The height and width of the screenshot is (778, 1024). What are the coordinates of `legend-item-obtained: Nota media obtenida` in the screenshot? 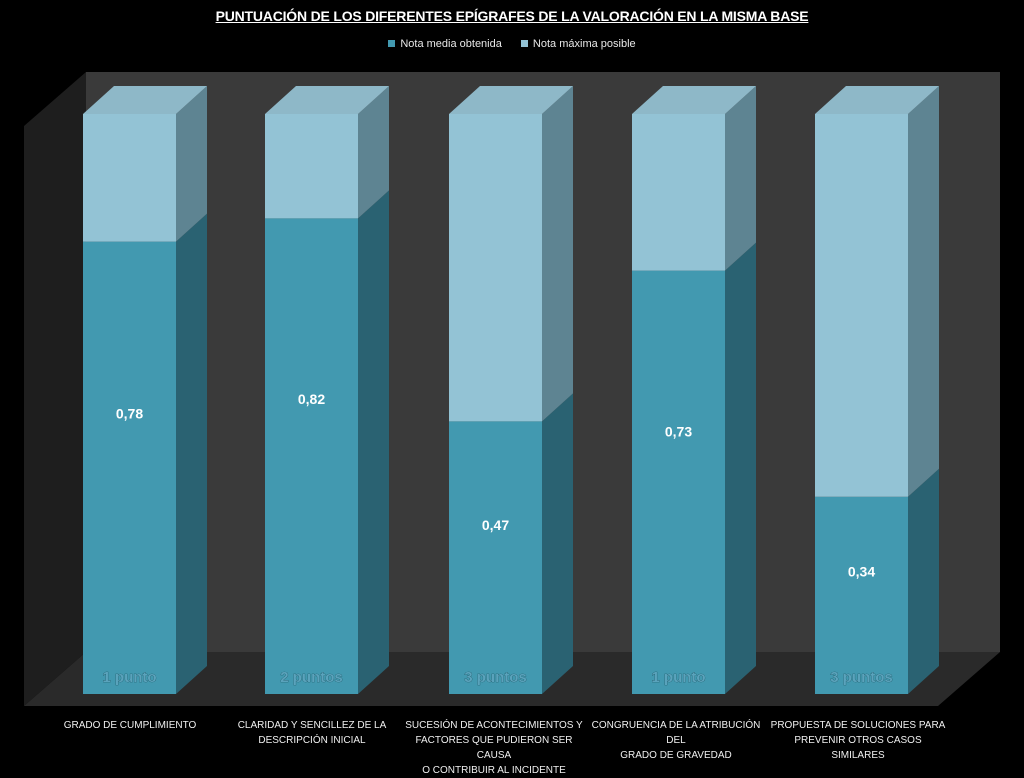 It's located at (445, 44).